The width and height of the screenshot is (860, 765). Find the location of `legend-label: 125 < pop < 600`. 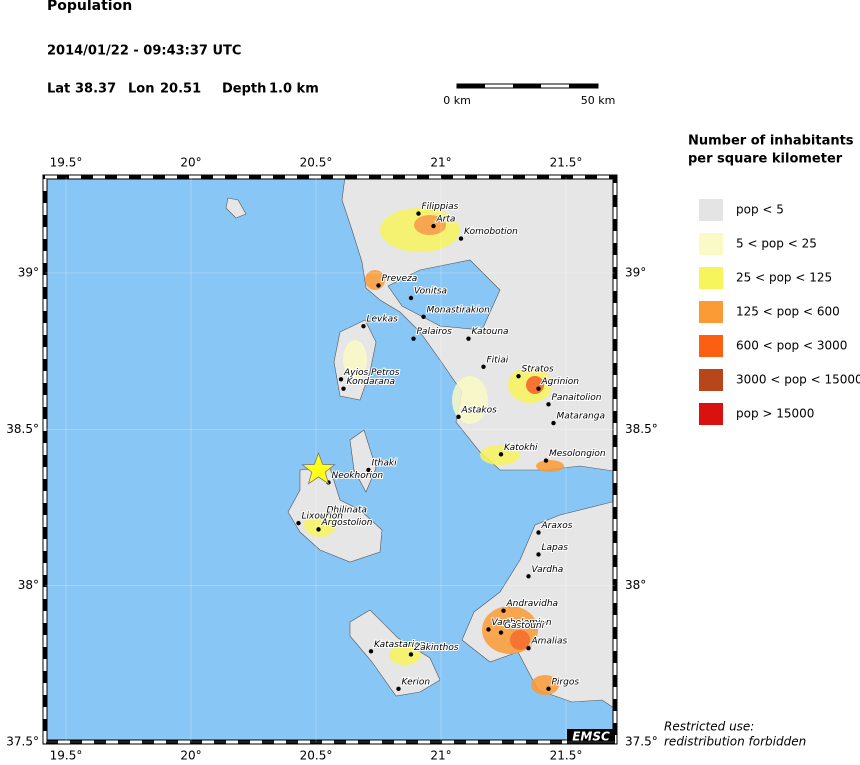

legend-label: 125 < pop < 600 is located at coordinates (788, 312).